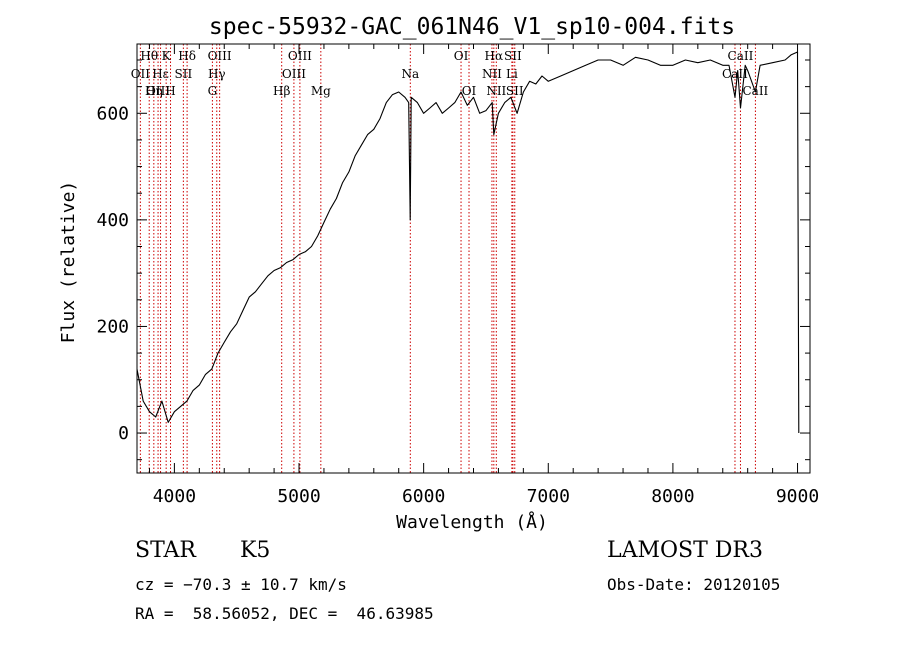  I want to click on spectral-line-label: Hγ, so click(217, 74).